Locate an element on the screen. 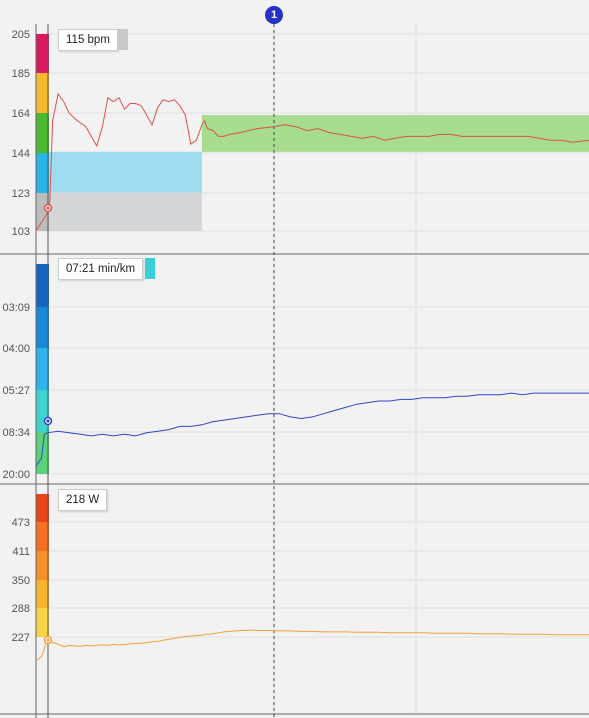 The width and height of the screenshot is (589, 718). y-tick-label-power: 227 is located at coordinates (21, 638).